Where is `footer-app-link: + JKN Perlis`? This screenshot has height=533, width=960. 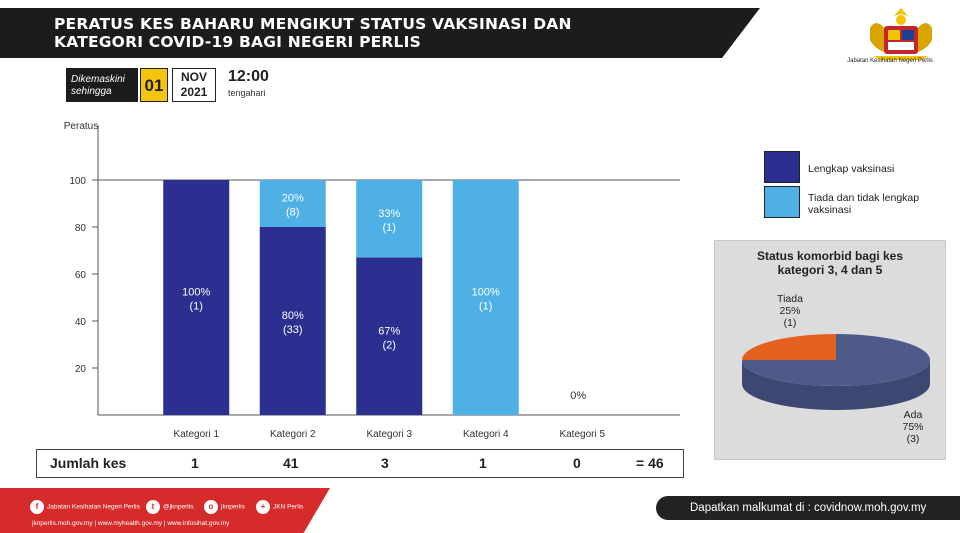
footer-app-link: + JKN Perlis is located at coordinates (279, 507).